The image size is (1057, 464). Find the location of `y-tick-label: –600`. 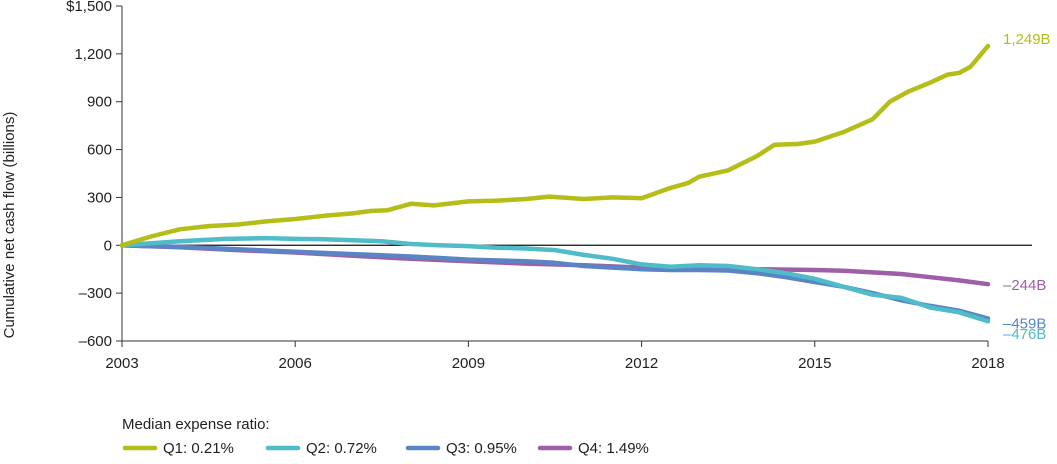

y-tick-label: –600 is located at coordinates (95, 341).